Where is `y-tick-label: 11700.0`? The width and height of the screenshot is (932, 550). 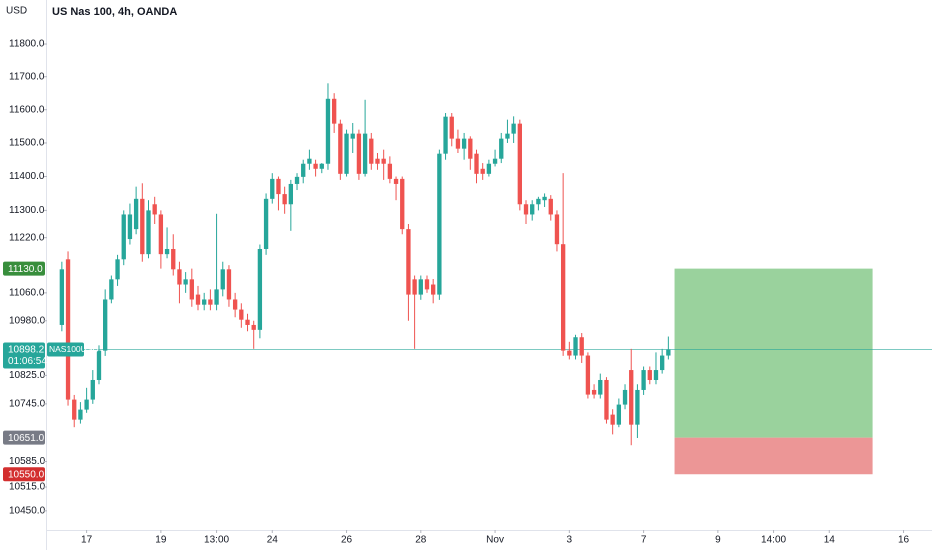
y-tick-label: 11700.0 is located at coordinates (27, 76).